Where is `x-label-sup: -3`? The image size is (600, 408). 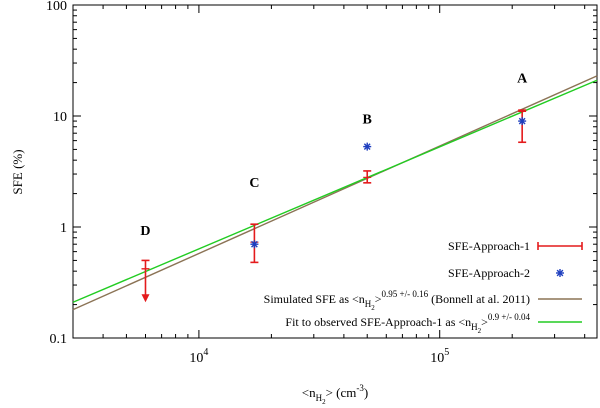
x-label-sup: -3 is located at coordinates (360, 388).